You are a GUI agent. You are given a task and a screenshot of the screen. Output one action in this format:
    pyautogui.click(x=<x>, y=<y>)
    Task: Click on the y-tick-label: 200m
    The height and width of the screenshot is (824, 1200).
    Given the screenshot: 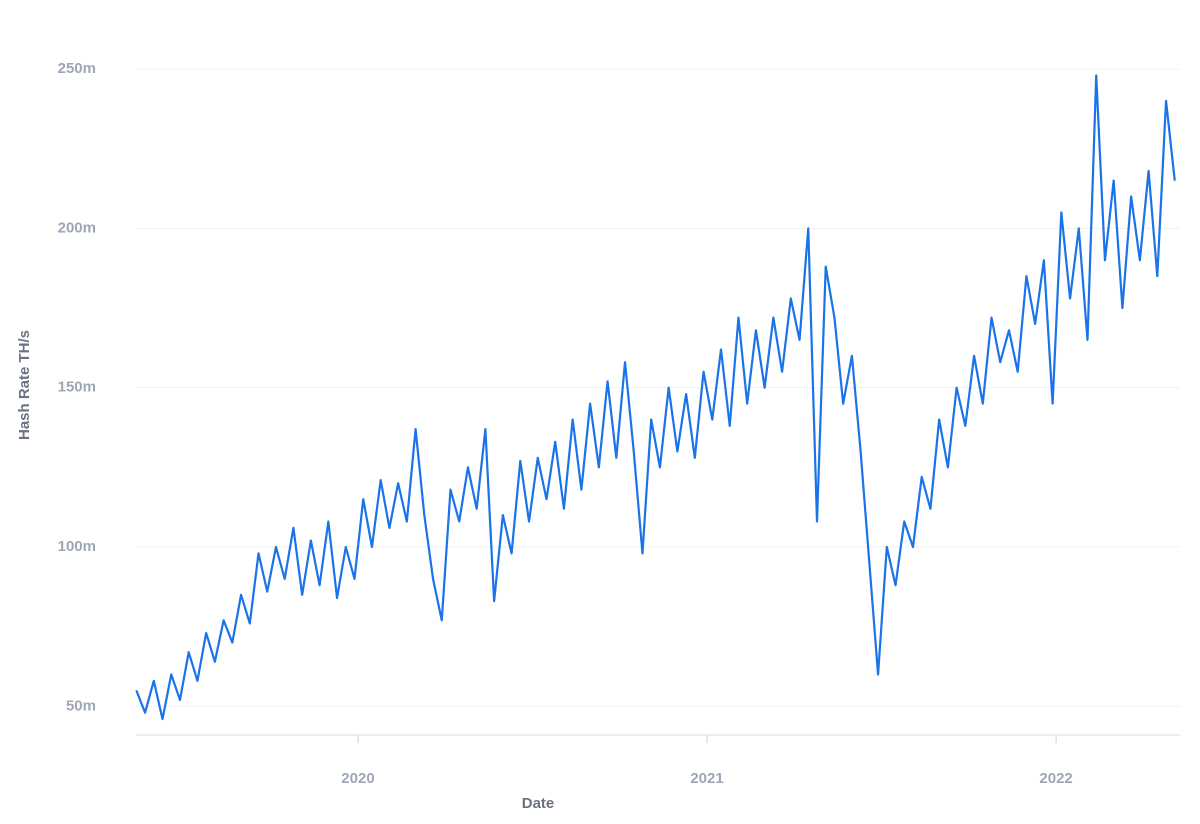 What is the action you would take?
    pyautogui.click(x=77, y=227)
    